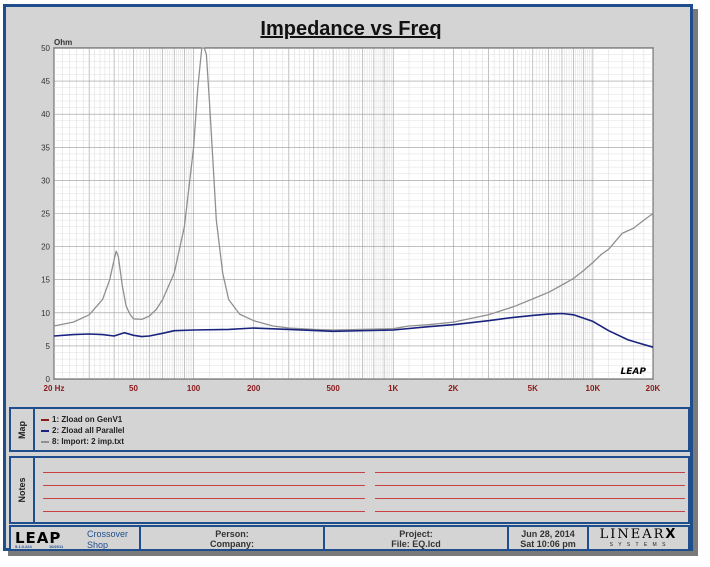 The image size is (710, 567). I want to click on x-tick-label: 2K, so click(453, 388).